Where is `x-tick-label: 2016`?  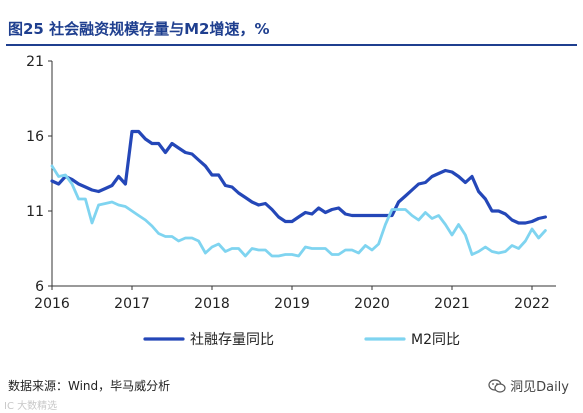 x-tick-label: 2016 is located at coordinates (52, 304).